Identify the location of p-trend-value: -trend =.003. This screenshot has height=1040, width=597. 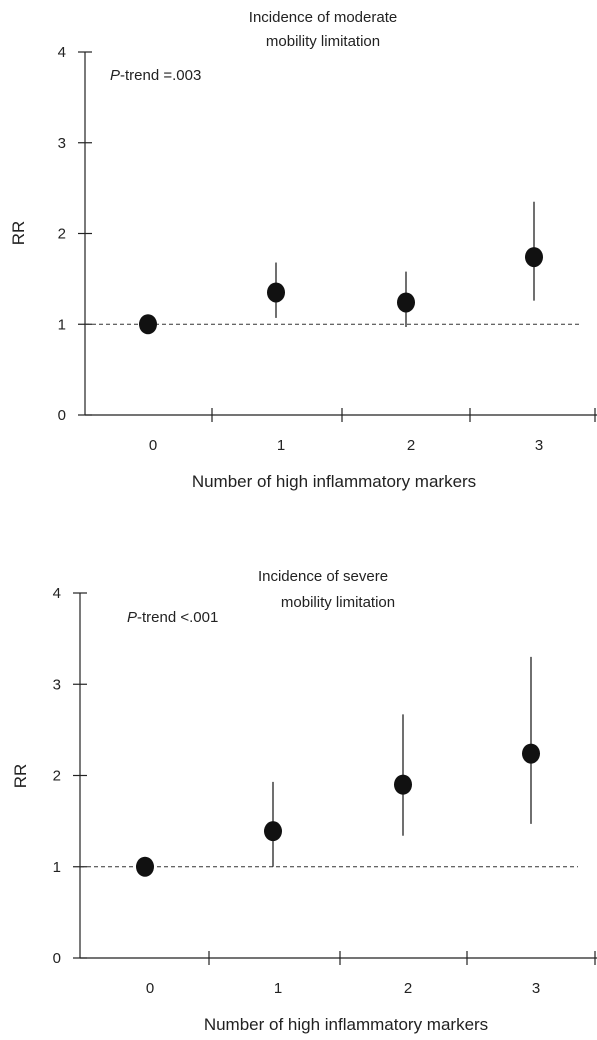
(160, 75).